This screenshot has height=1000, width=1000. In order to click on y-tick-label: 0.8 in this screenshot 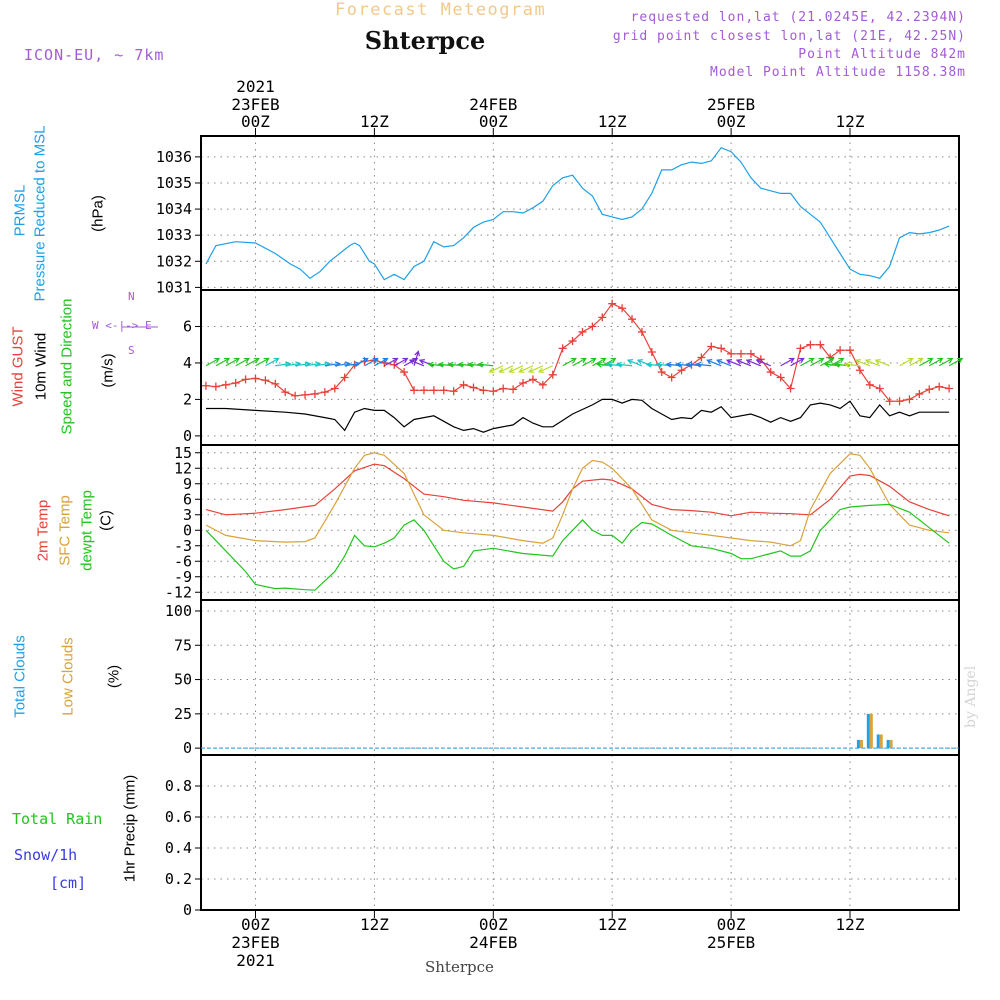, I will do `click(178, 786)`.